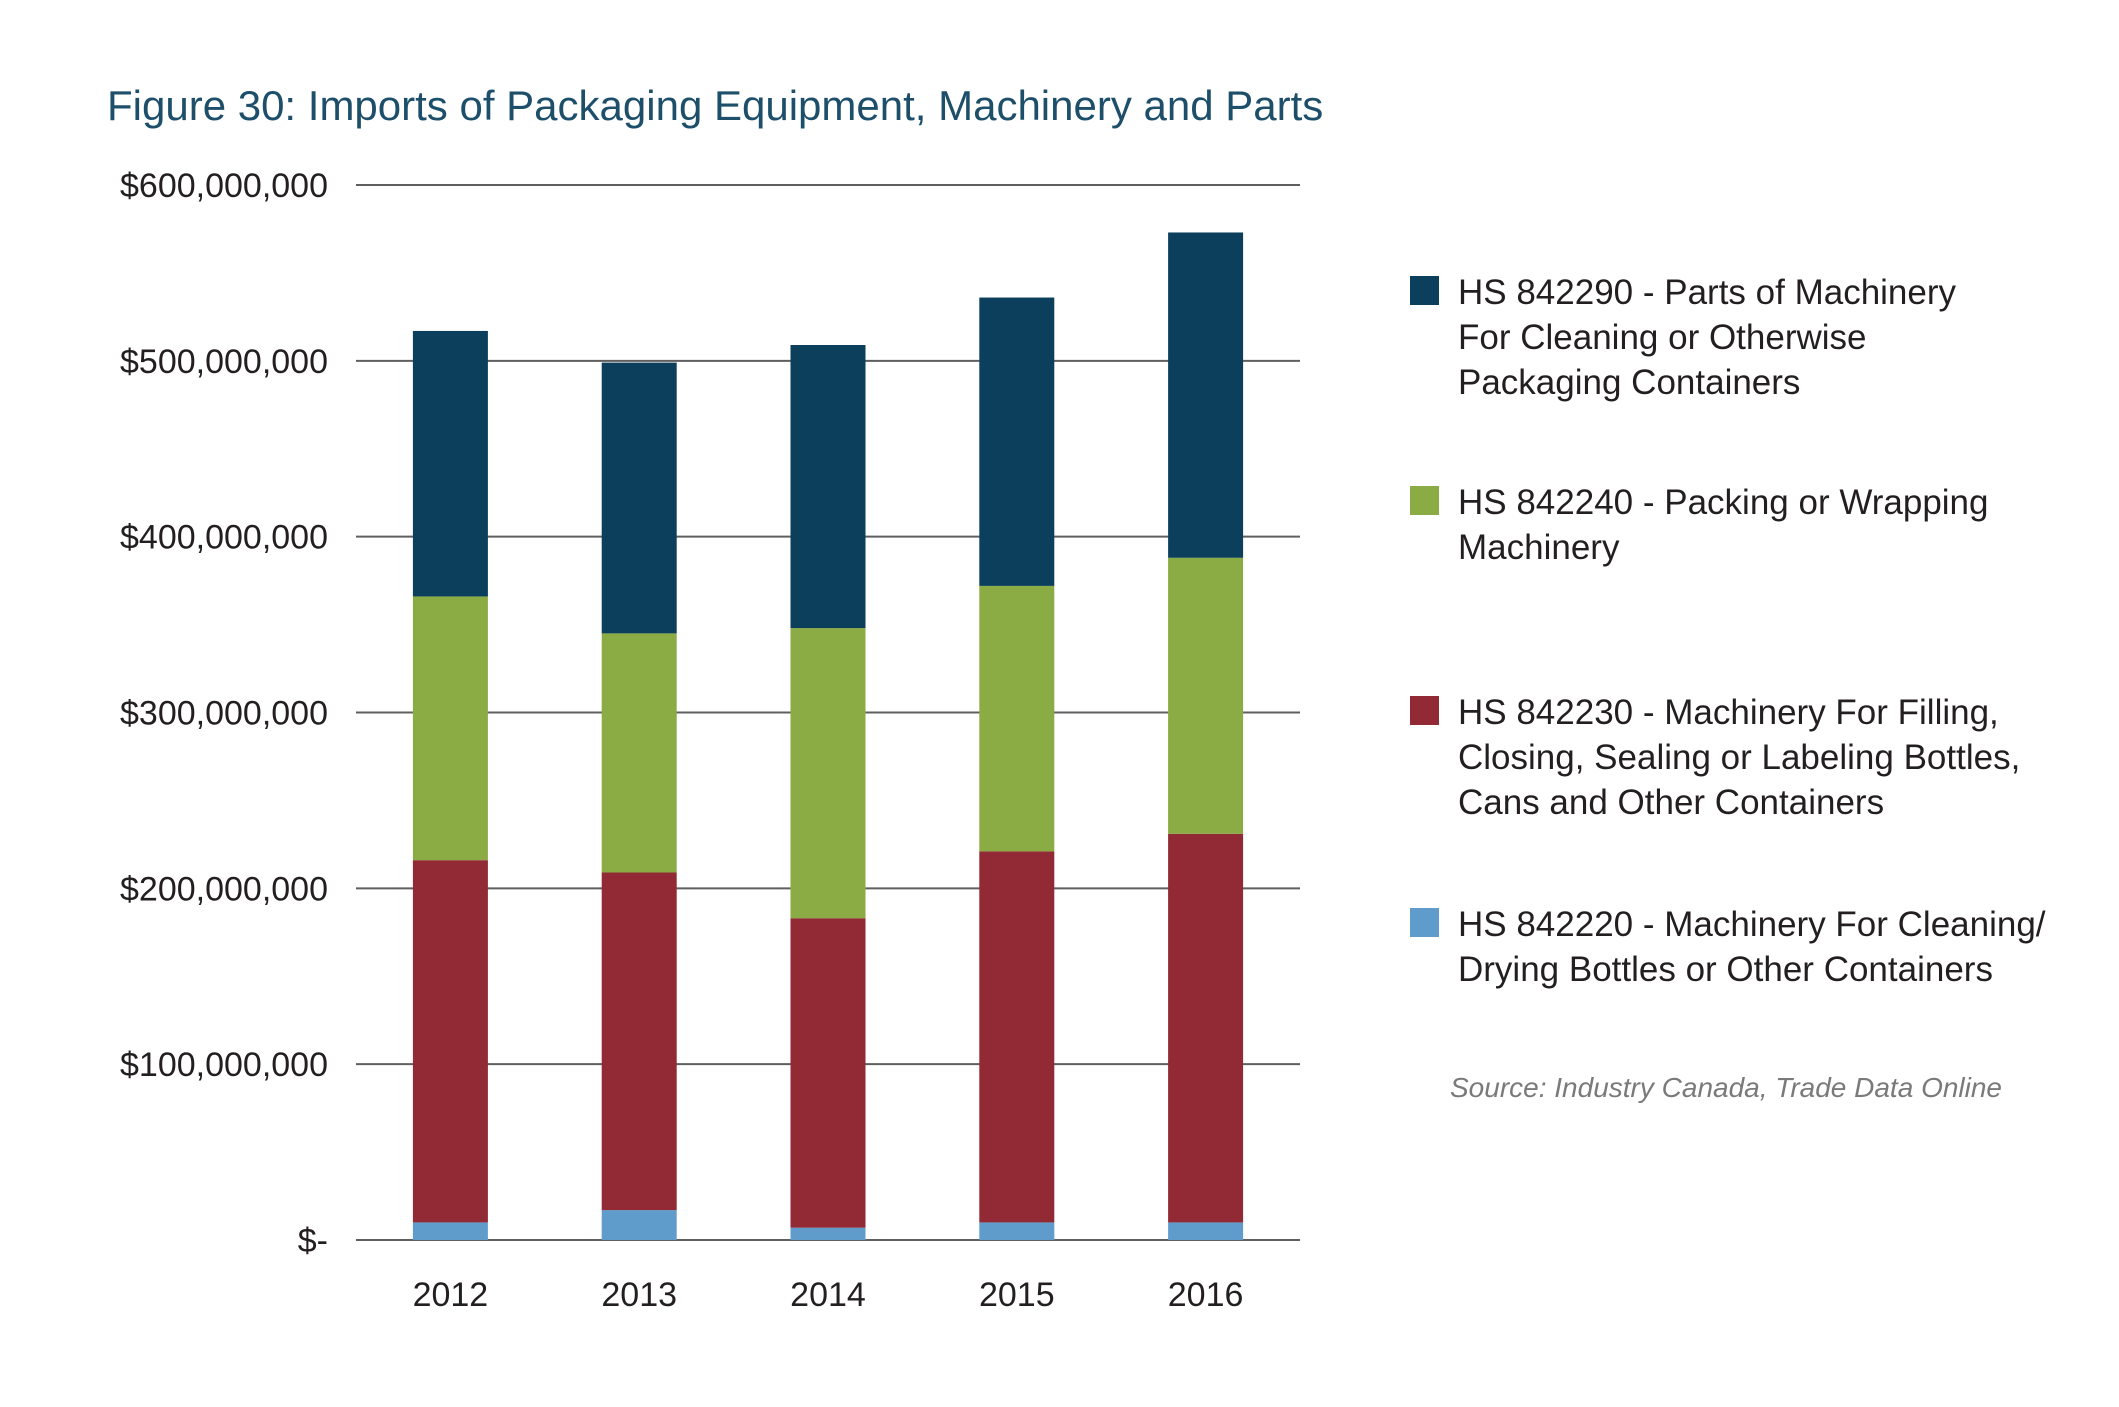 This screenshot has width=2119, height=1407. I want to click on y-tick-label: $-, so click(313, 1241).